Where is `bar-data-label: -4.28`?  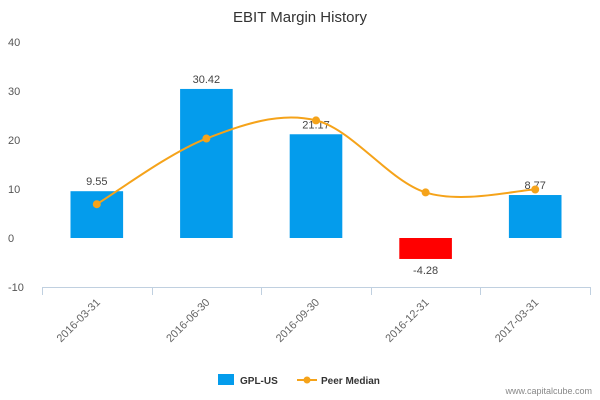
bar-data-label: -4.28 is located at coordinates (425, 271).